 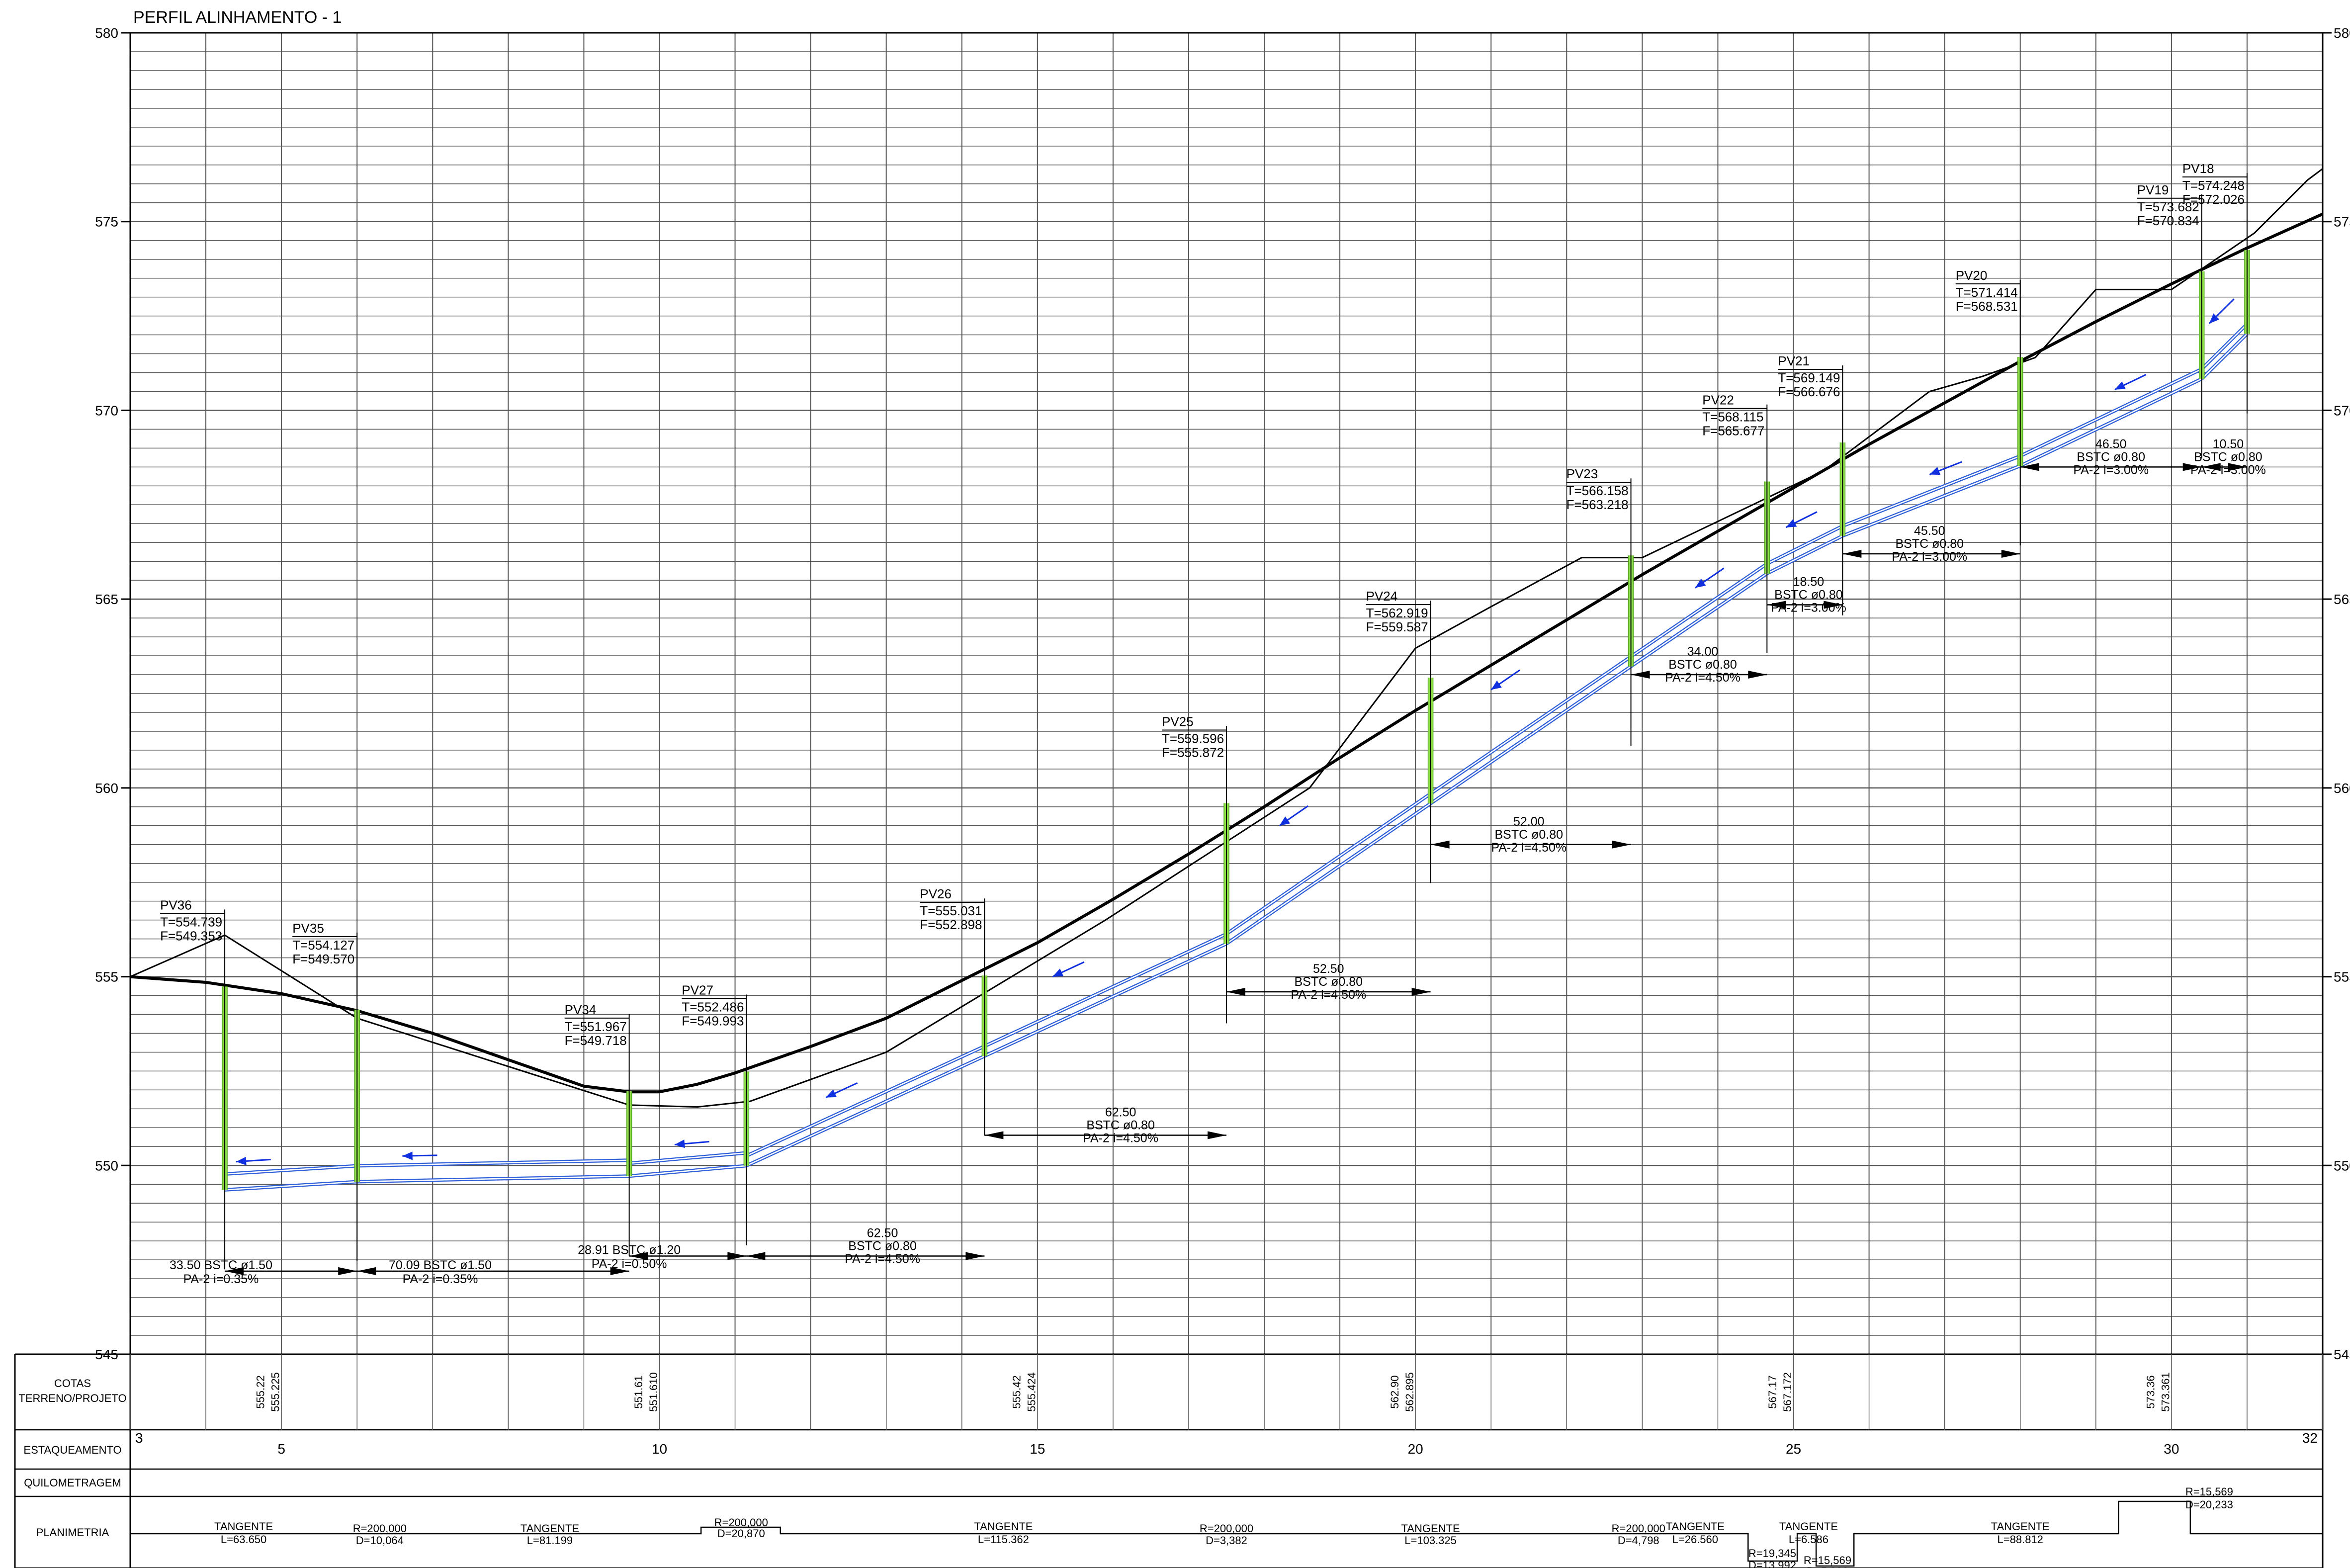 What do you see at coordinates (1415, 1449) in the screenshot?
I see `estaca-label: 20` at bounding box center [1415, 1449].